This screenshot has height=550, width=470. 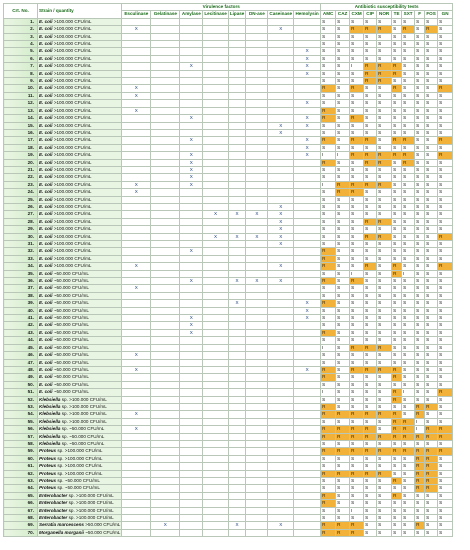 I want to click on crt-no-cell: 18., so click(x=20, y=148).